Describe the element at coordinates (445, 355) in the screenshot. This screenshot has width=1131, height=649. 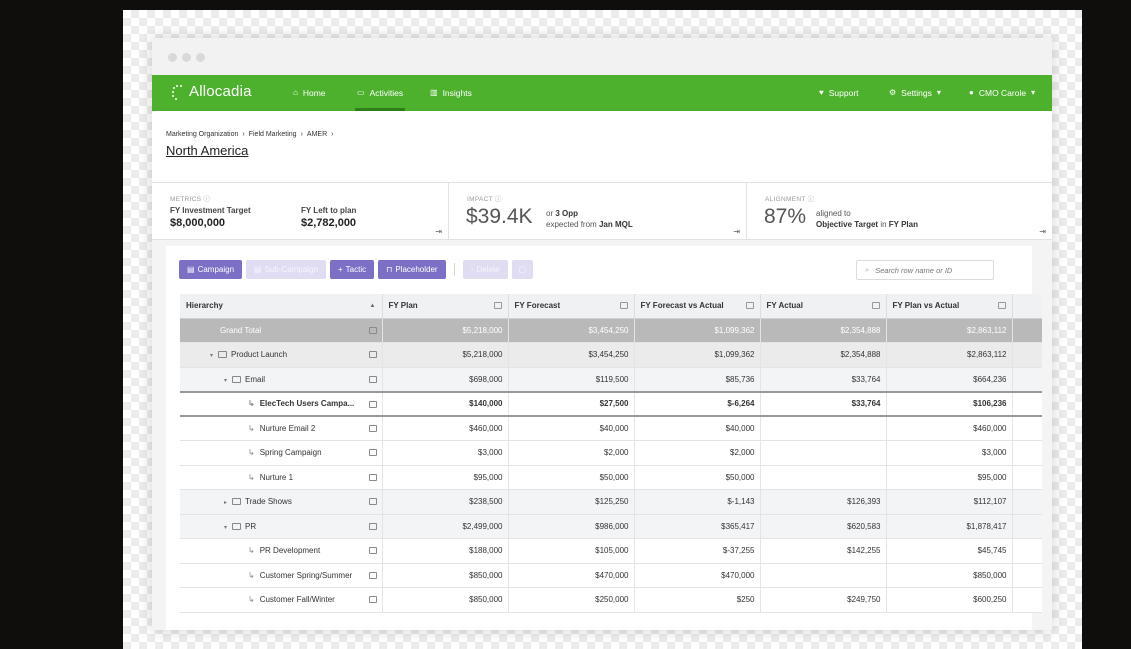
I see `value-cell: $5,218,000` at that location.